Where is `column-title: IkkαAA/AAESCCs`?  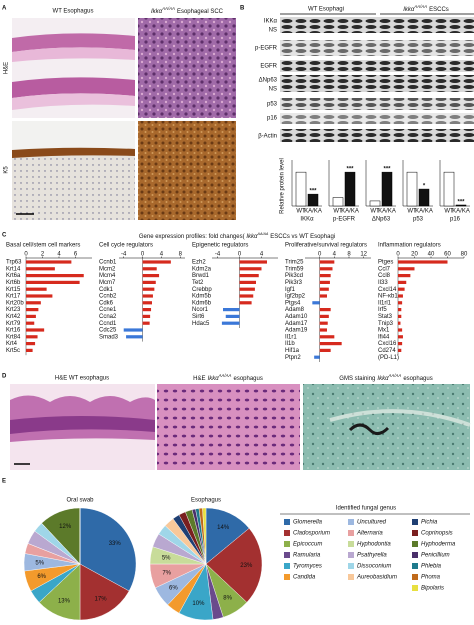 column-title: IkkαAA/AAESCCs is located at coordinates (426, 8).